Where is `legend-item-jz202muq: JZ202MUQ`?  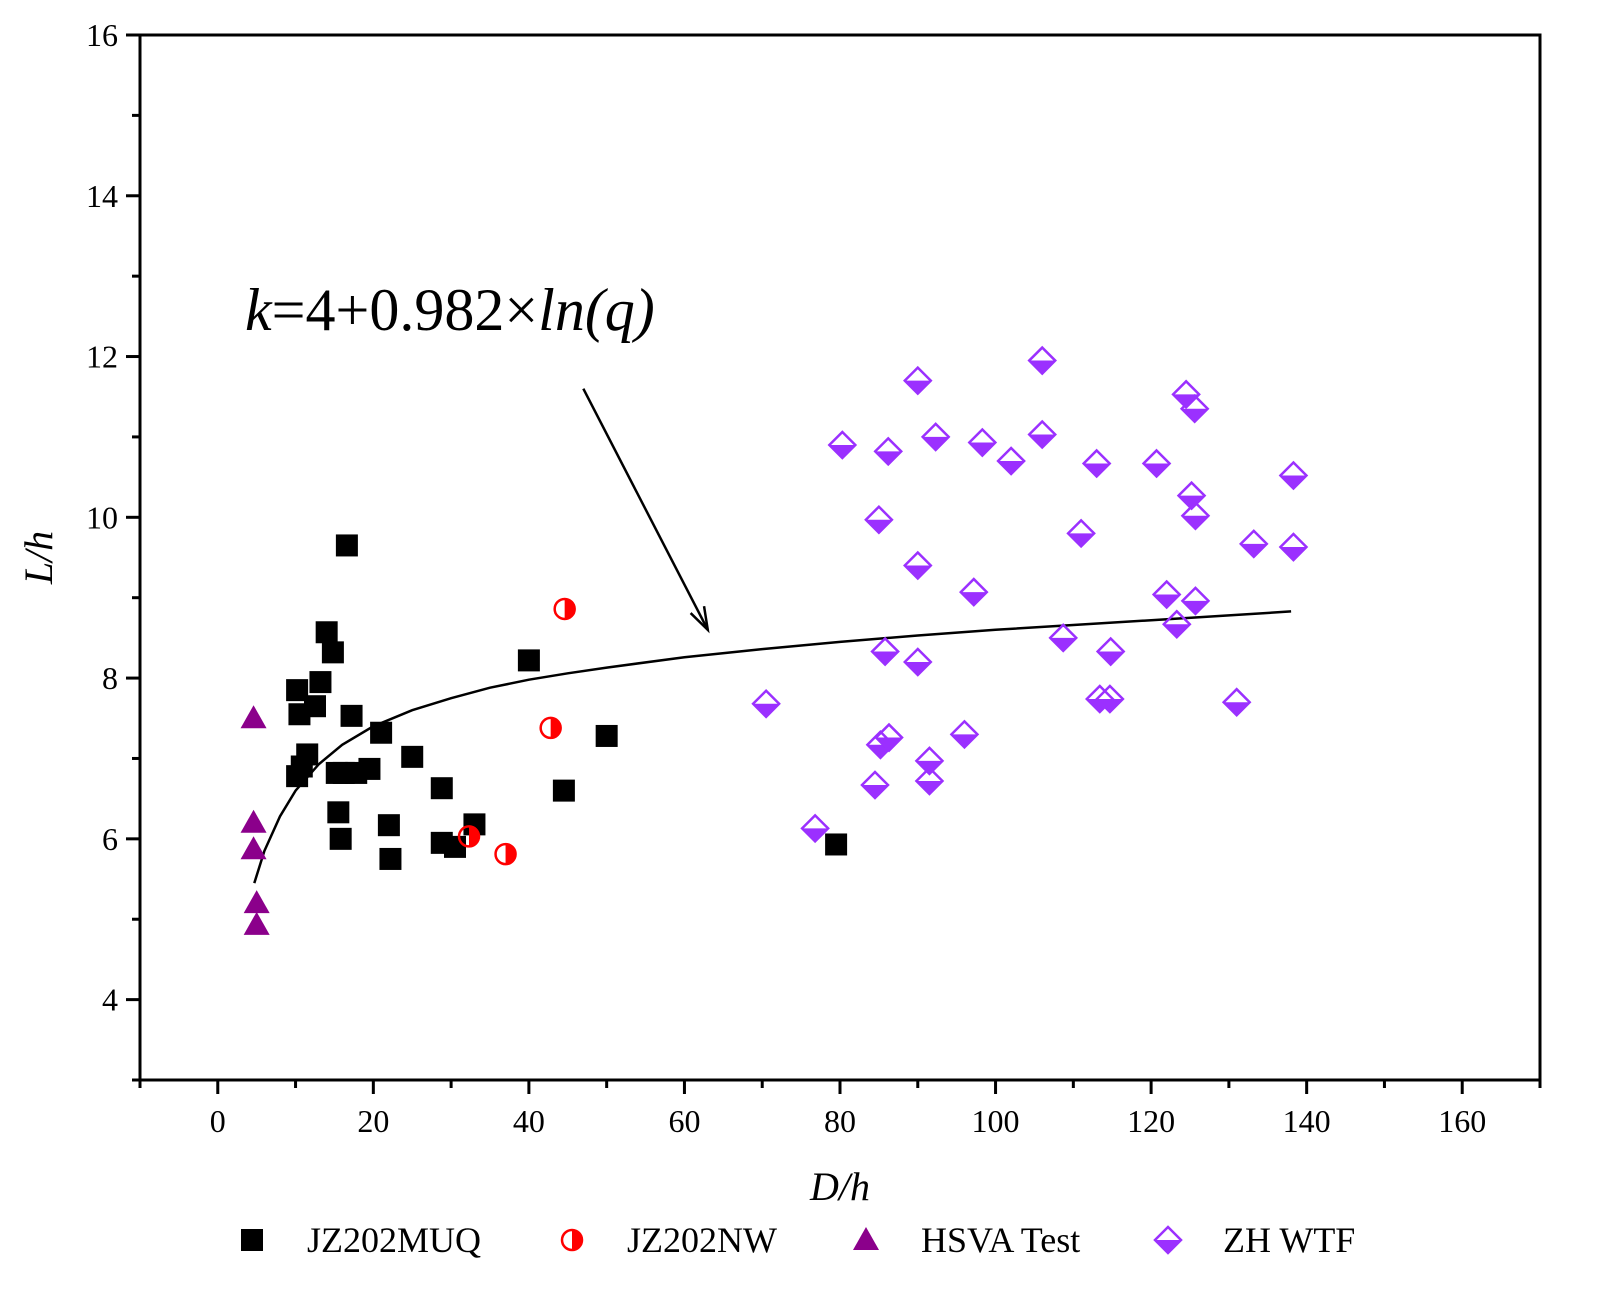 legend-item-jz202muq: JZ202MUQ is located at coordinates (361, 1240).